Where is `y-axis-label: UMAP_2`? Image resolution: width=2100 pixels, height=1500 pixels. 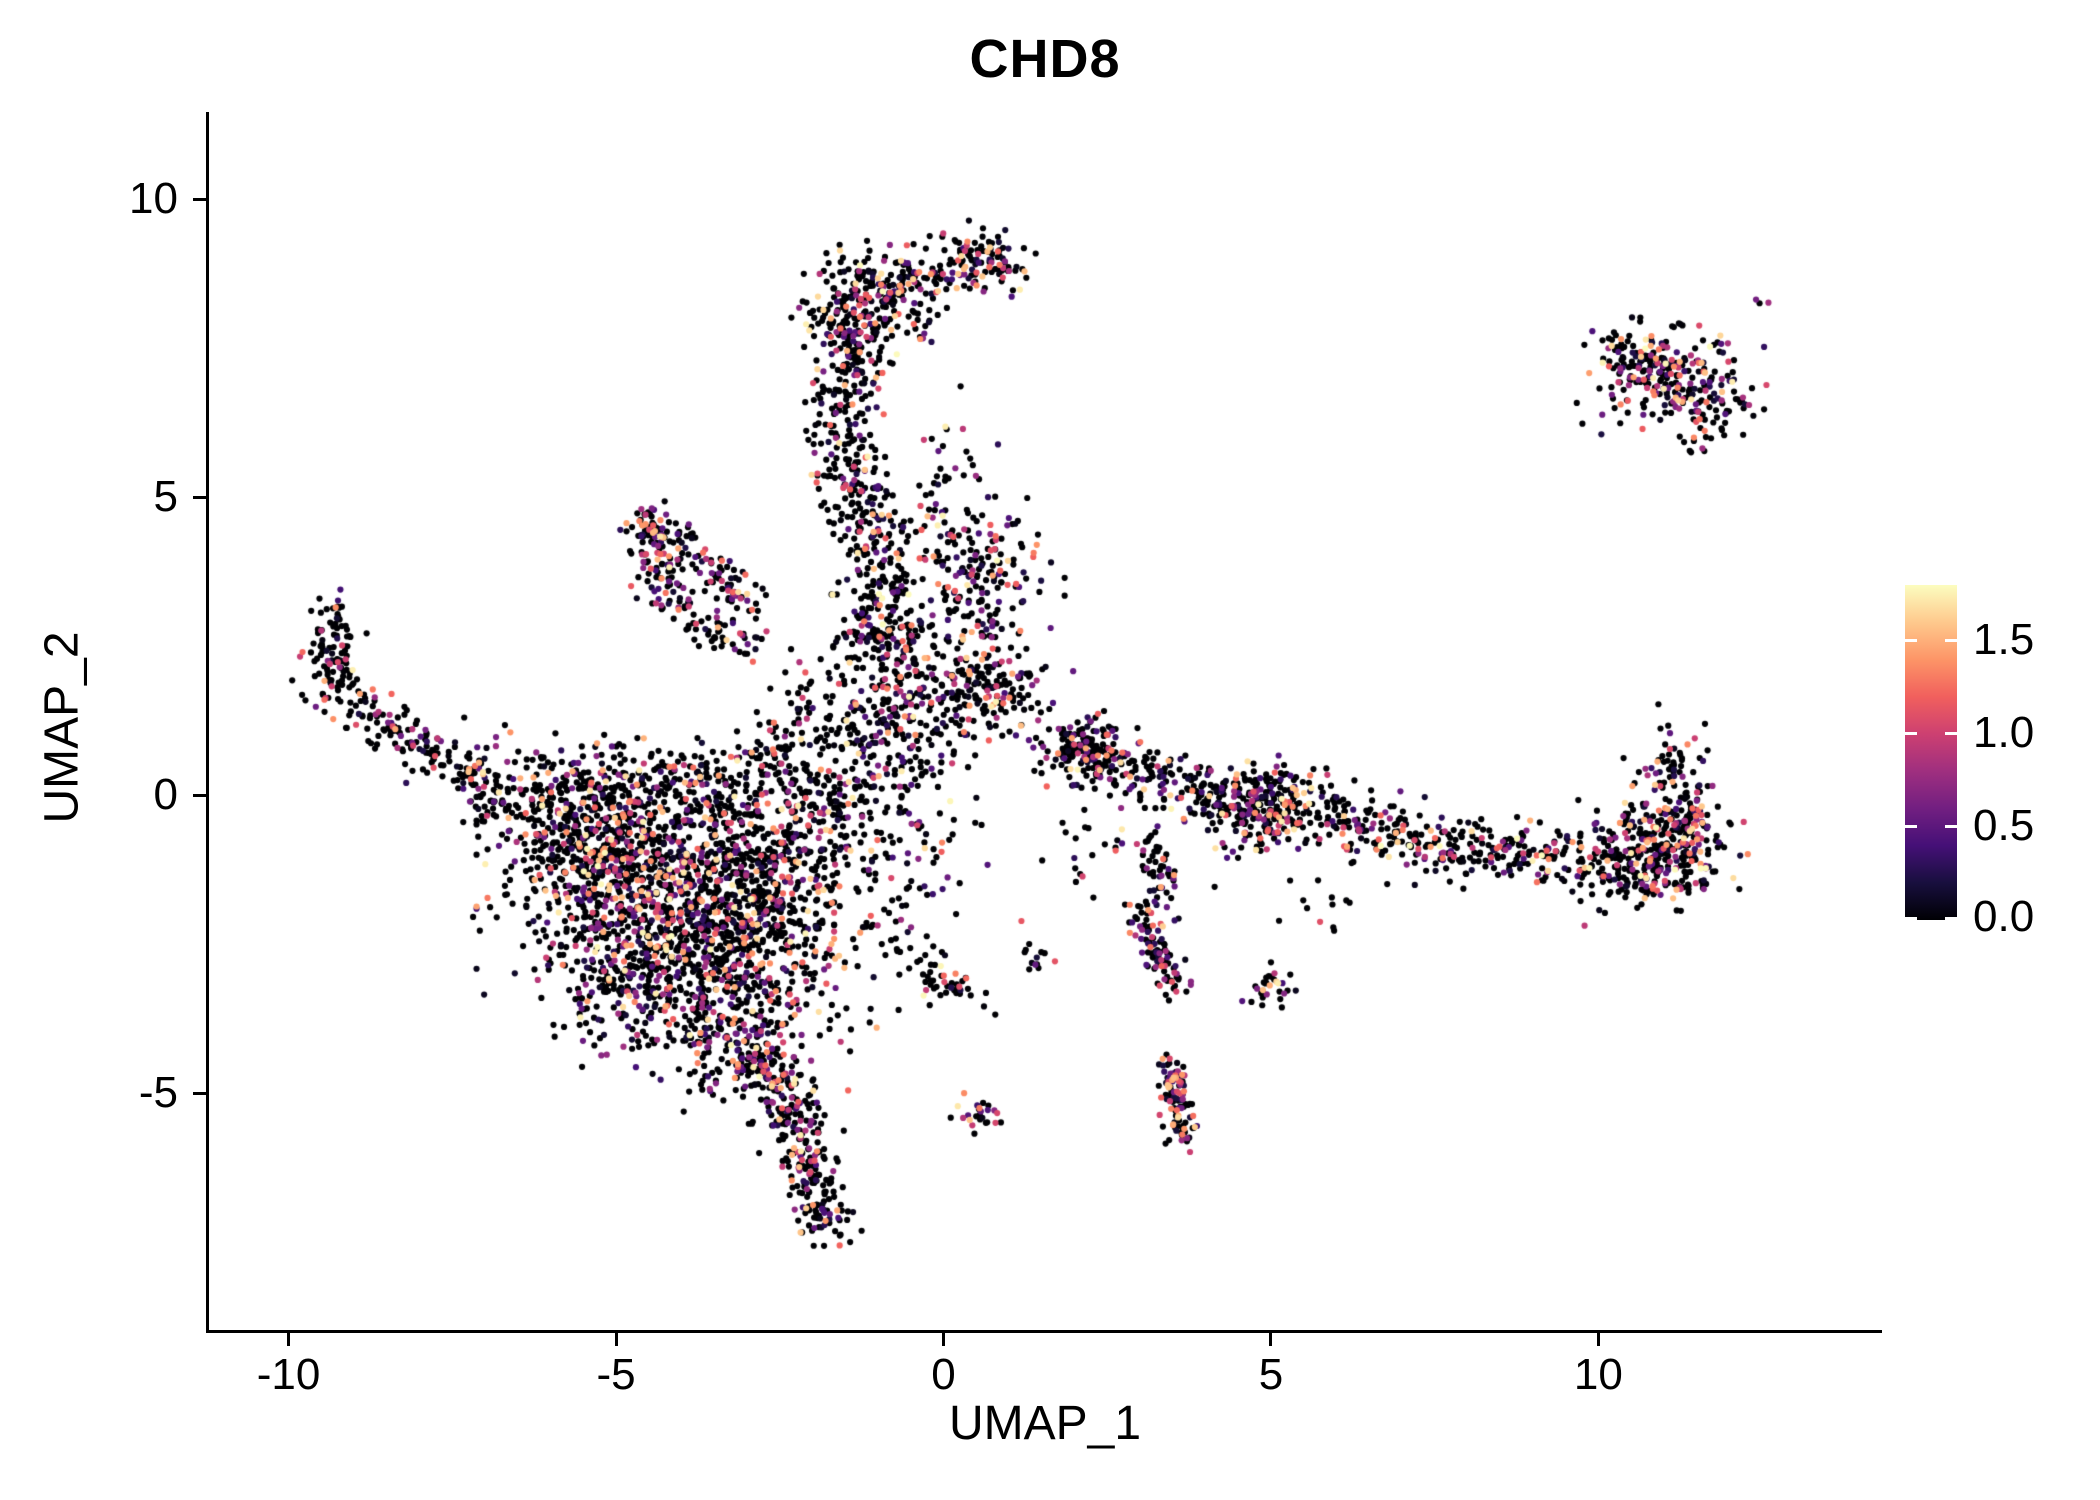 y-axis-label: UMAP_2 is located at coordinates (62, 727).